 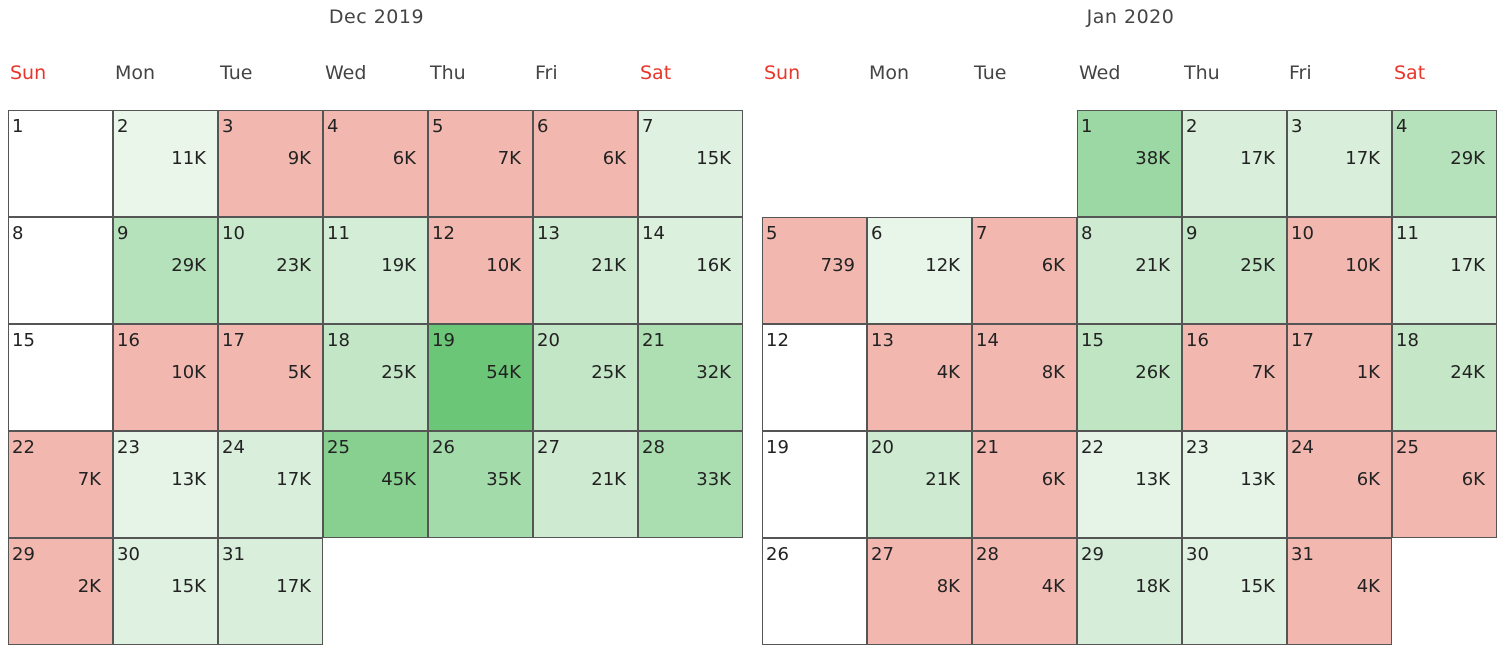 What do you see at coordinates (233, 554) in the screenshot?
I see `day-number: 31` at bounding box center [233, 554].